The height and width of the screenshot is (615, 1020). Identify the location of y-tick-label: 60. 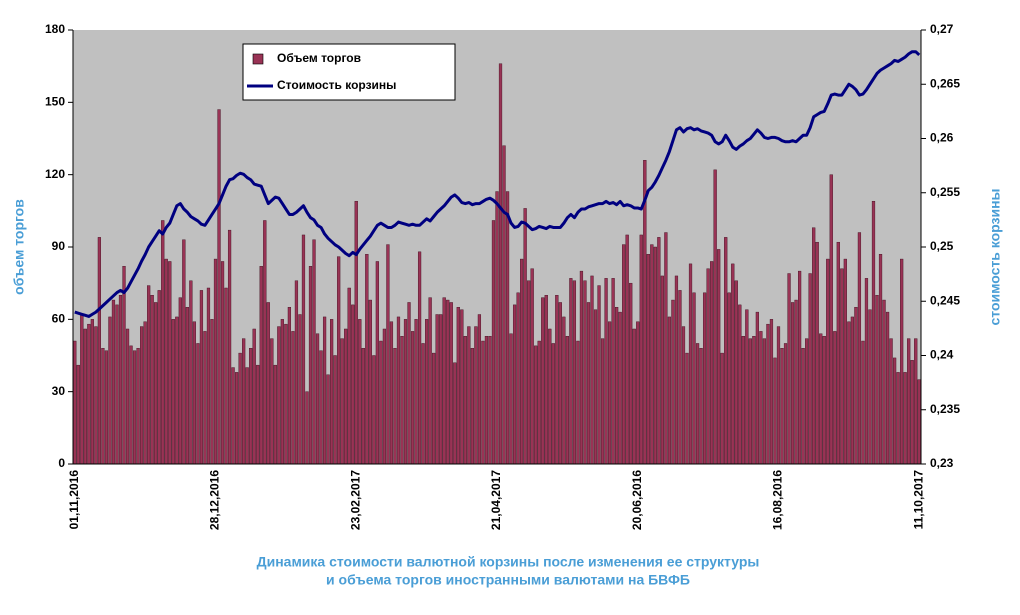
(59, 319).